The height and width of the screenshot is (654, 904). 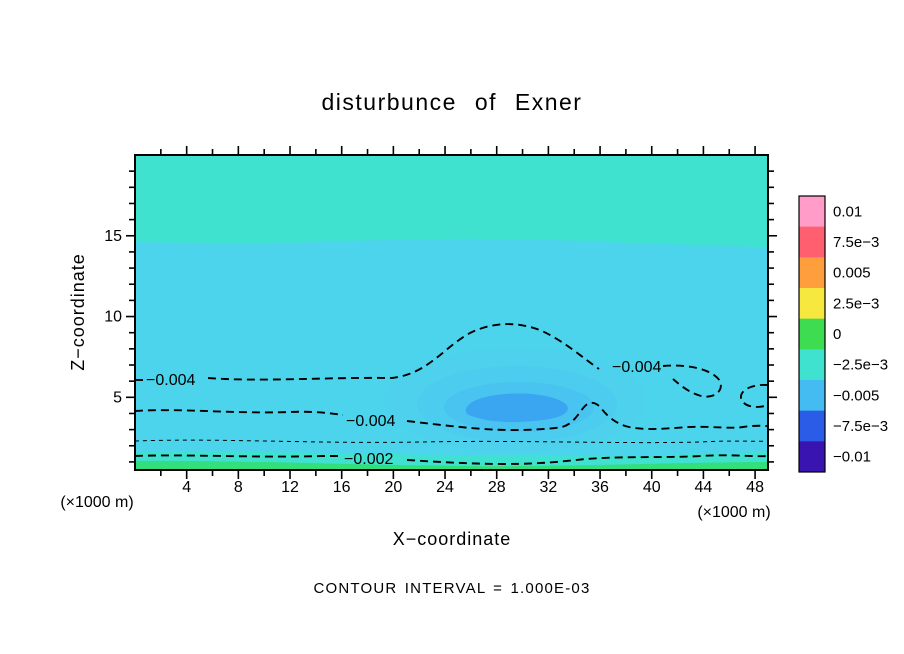 What do you see at coordinates (117, 397) in the screenshot?
I see `z-tick-label: 5` at bounding box center [117, 397].